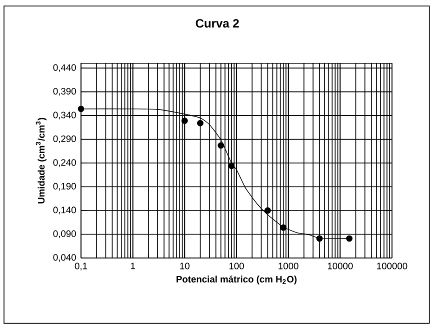 The image size is (434, 334). Describe the element at coordinates (64, 68) in the screenshot. I see `y-tick-label: 0,440` at that location.